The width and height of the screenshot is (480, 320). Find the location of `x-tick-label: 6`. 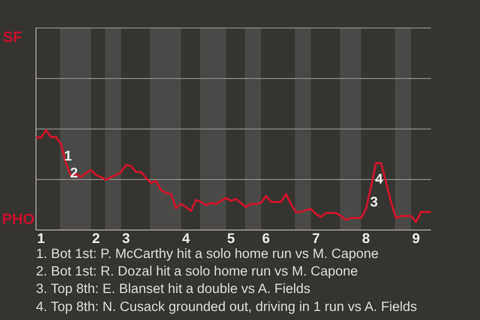

x-tick-label: 6 is located at coordinates (266, 238).